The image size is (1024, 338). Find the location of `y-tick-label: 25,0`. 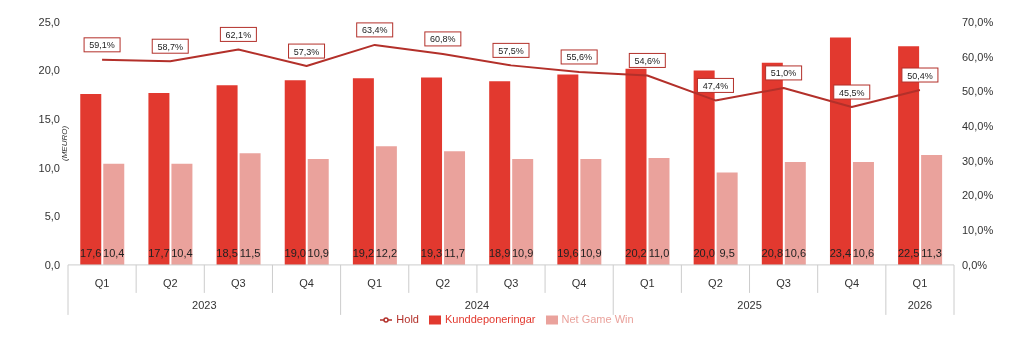

y-tick-label: 25,0 is located at coordinates (49, 21).